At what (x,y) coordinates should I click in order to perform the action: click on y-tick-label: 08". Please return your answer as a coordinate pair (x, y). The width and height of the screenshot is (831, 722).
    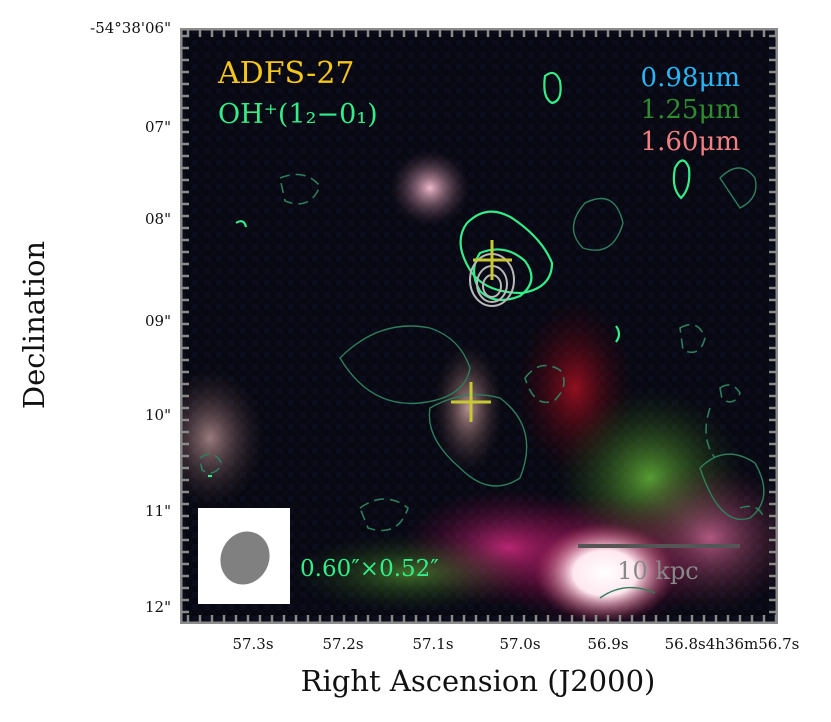
    Looking at the image, I should click on (158, 219).